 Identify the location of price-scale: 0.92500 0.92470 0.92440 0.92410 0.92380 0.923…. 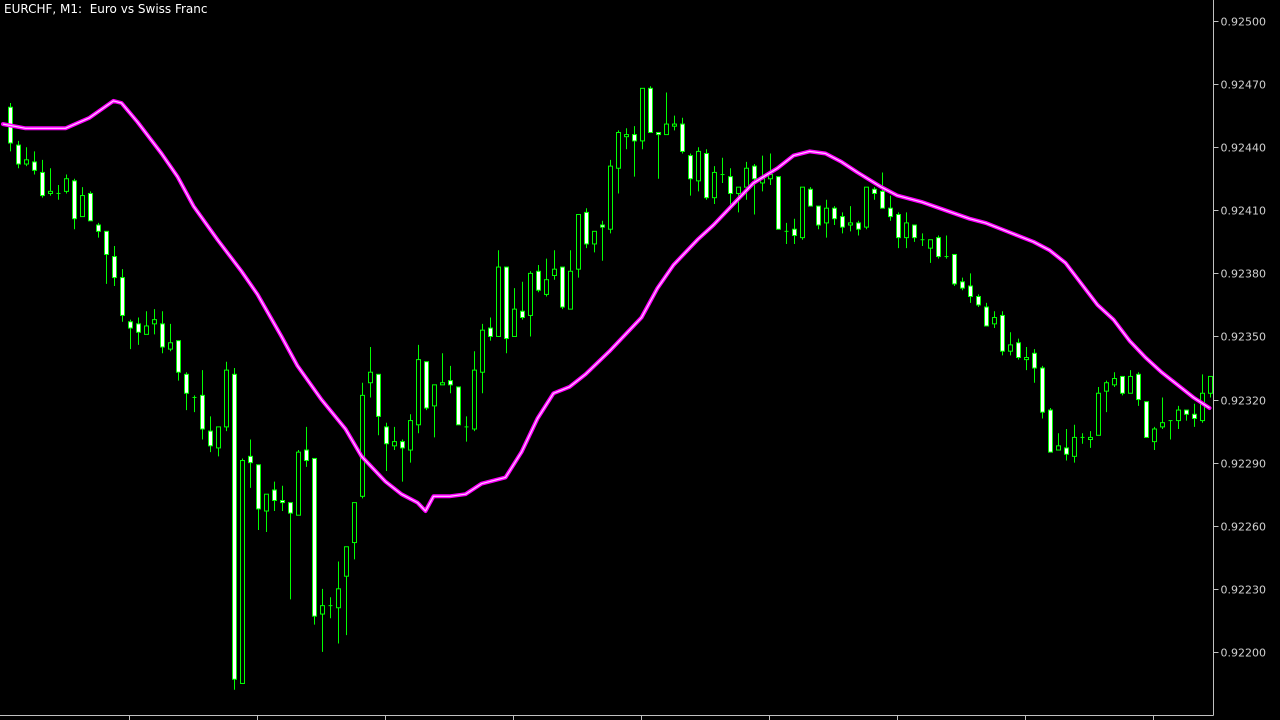
(1240, 338).